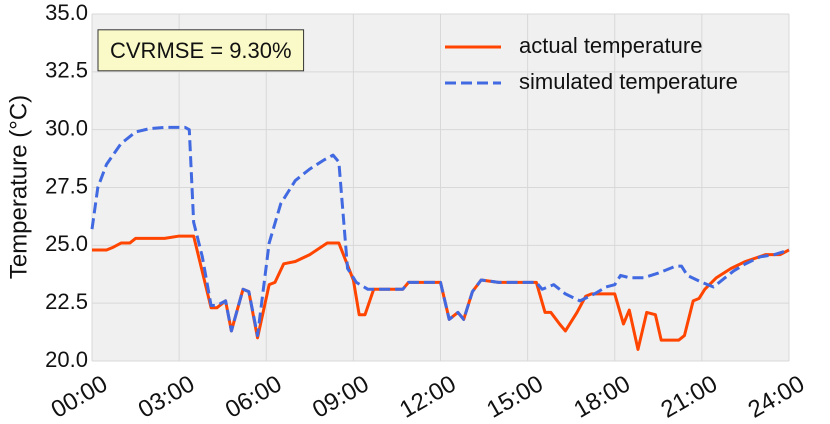 This screenshot has height=424, width=830. Describe the element at coordinates (80, 396) in the screenshot. I see `x-tick-label: 00:00` at that location.